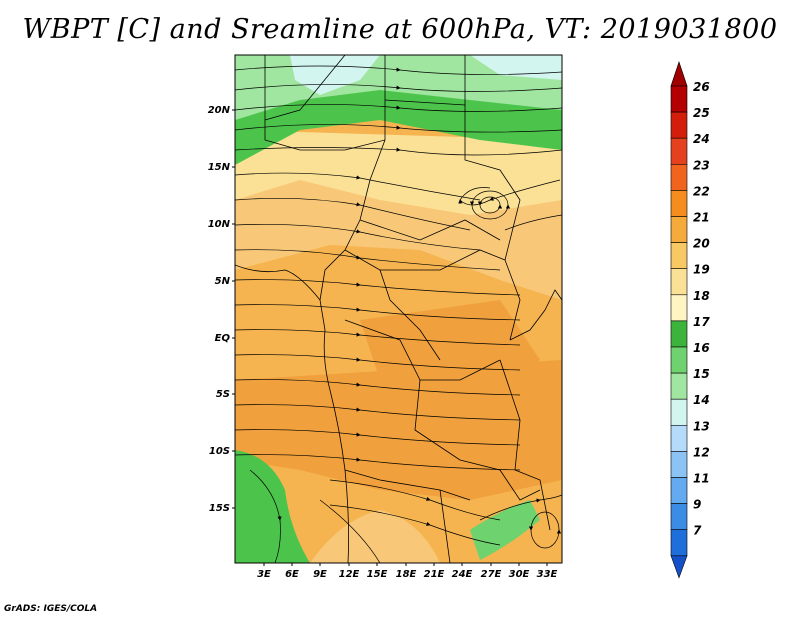  What do you see at coordinates (491, 574) in the screenshot?
I see `lon-label: 27E` at bounding box center [491, 574].